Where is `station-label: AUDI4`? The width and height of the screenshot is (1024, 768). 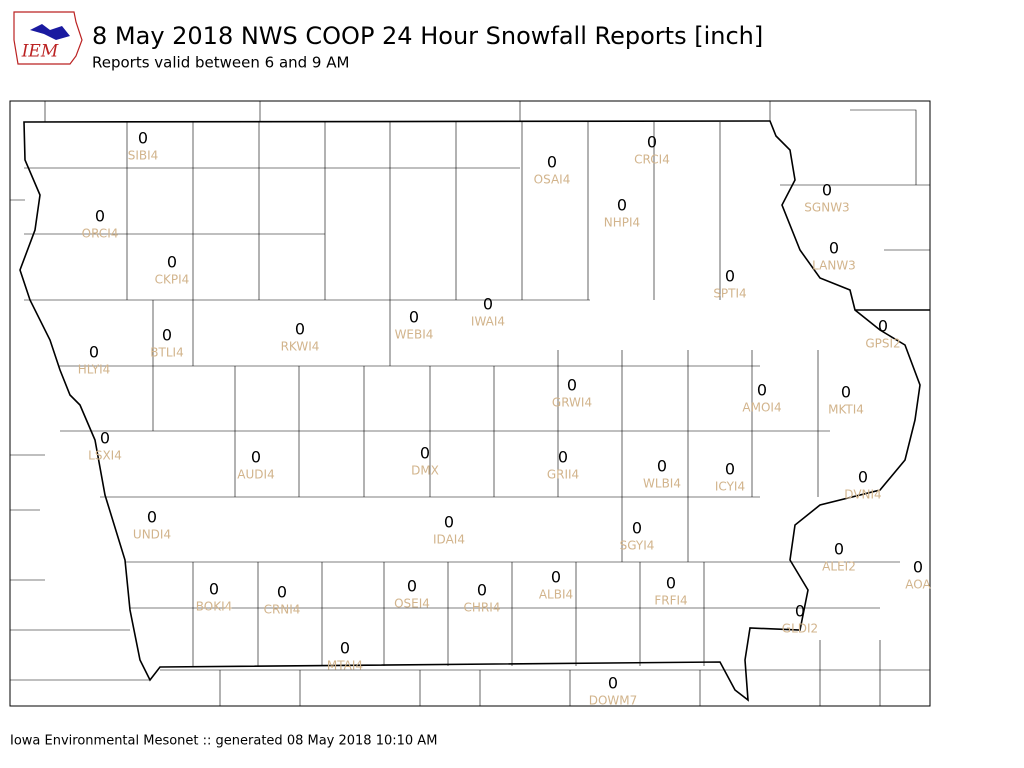 station-label: AUDI4 is located at coordinates (255, 475).